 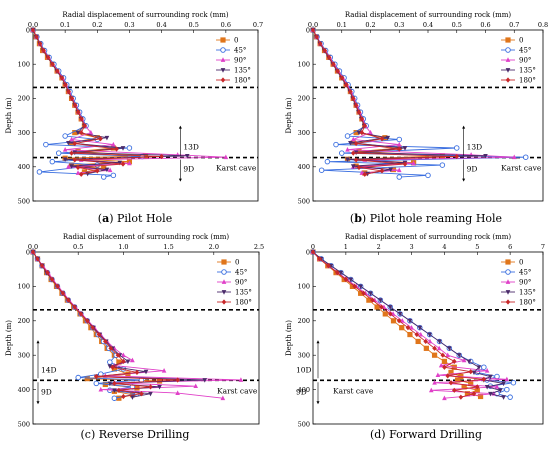 What do you see at coordinates (457, 25) in the screenshot?
I see `x-tick-label: 0.5` at bounding box center [457, 25].